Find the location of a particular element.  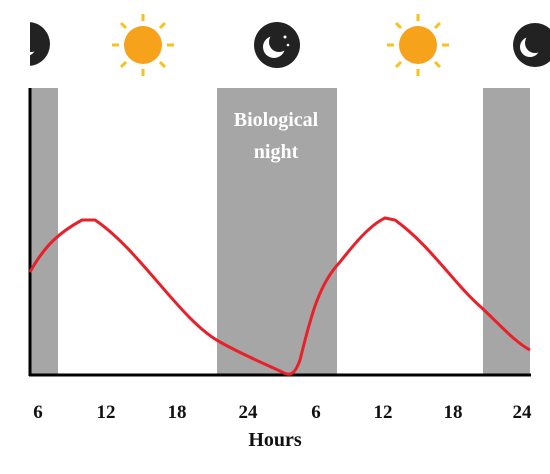

annotation: night is located at coordinates (276, 152).